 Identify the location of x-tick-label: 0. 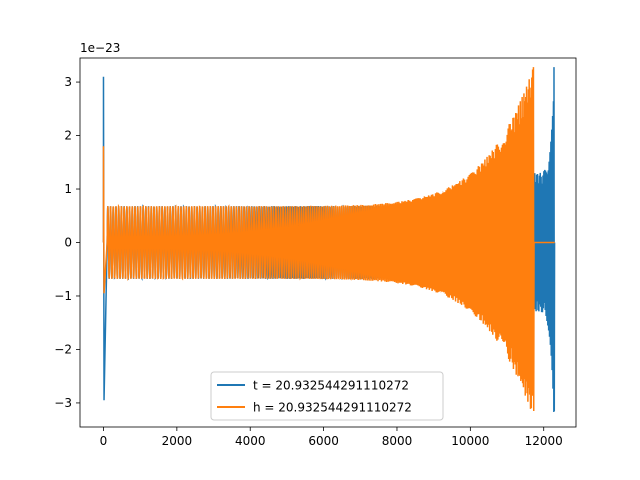
(104, 441).